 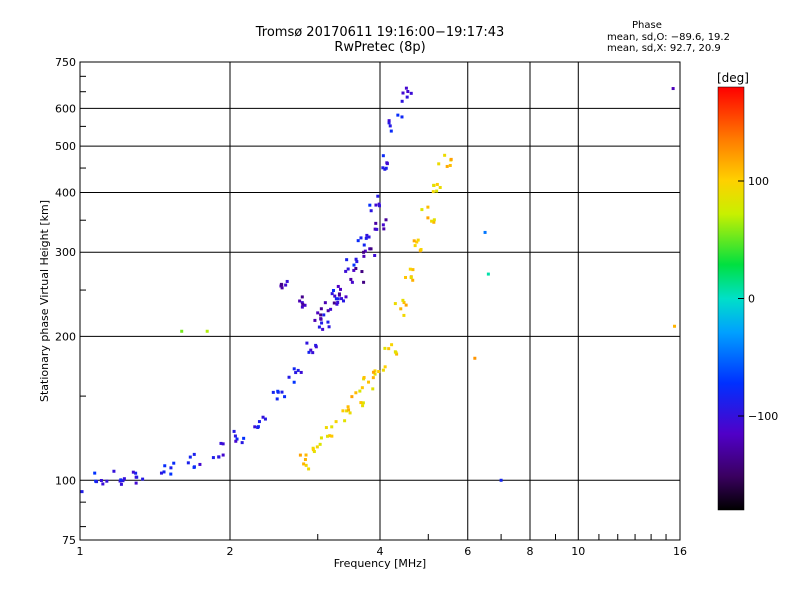 What do you see at coordinates (578, 551) in the screenshot?
I see `x-tick-label: 10` at bounding box center [578, 551].